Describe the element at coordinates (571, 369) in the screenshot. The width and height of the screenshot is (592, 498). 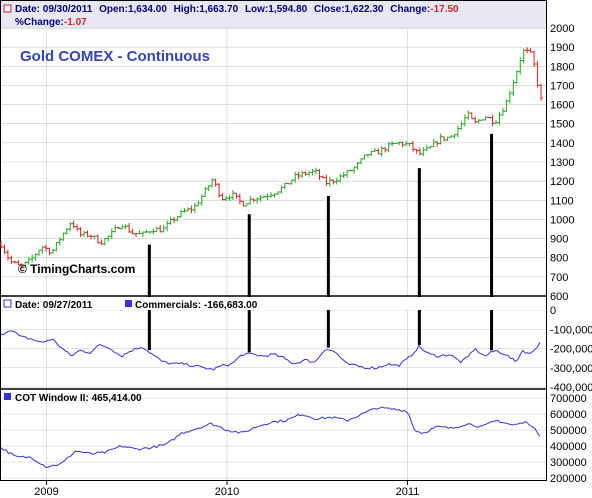
I see `commercials-y-tick-label: -300,000` at that location.